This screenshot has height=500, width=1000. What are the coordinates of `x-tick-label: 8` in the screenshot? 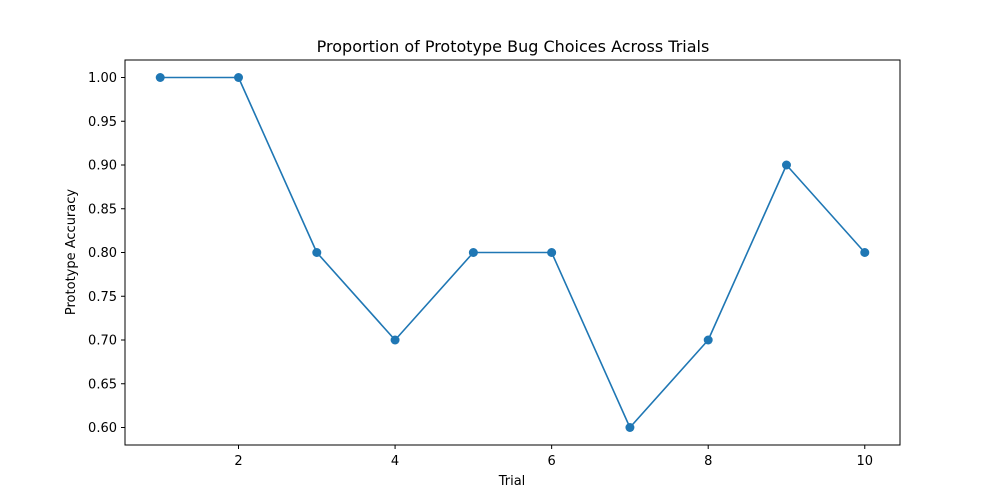 It's located at (708, 461).